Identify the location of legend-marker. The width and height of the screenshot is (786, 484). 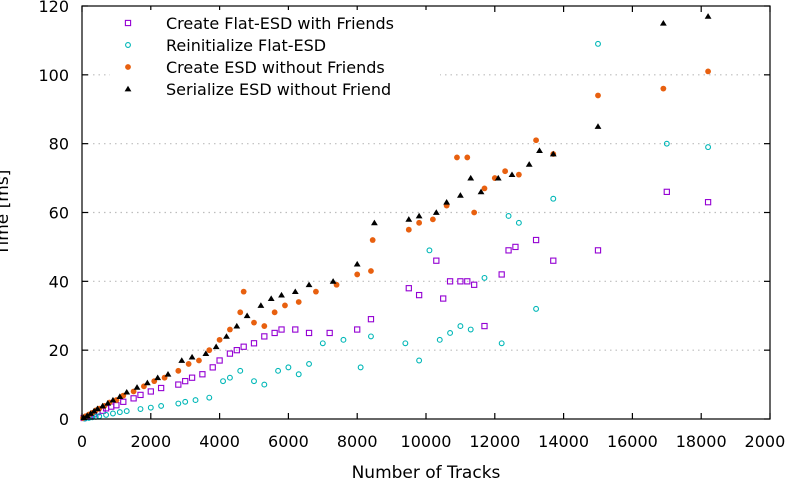
(128, 45).